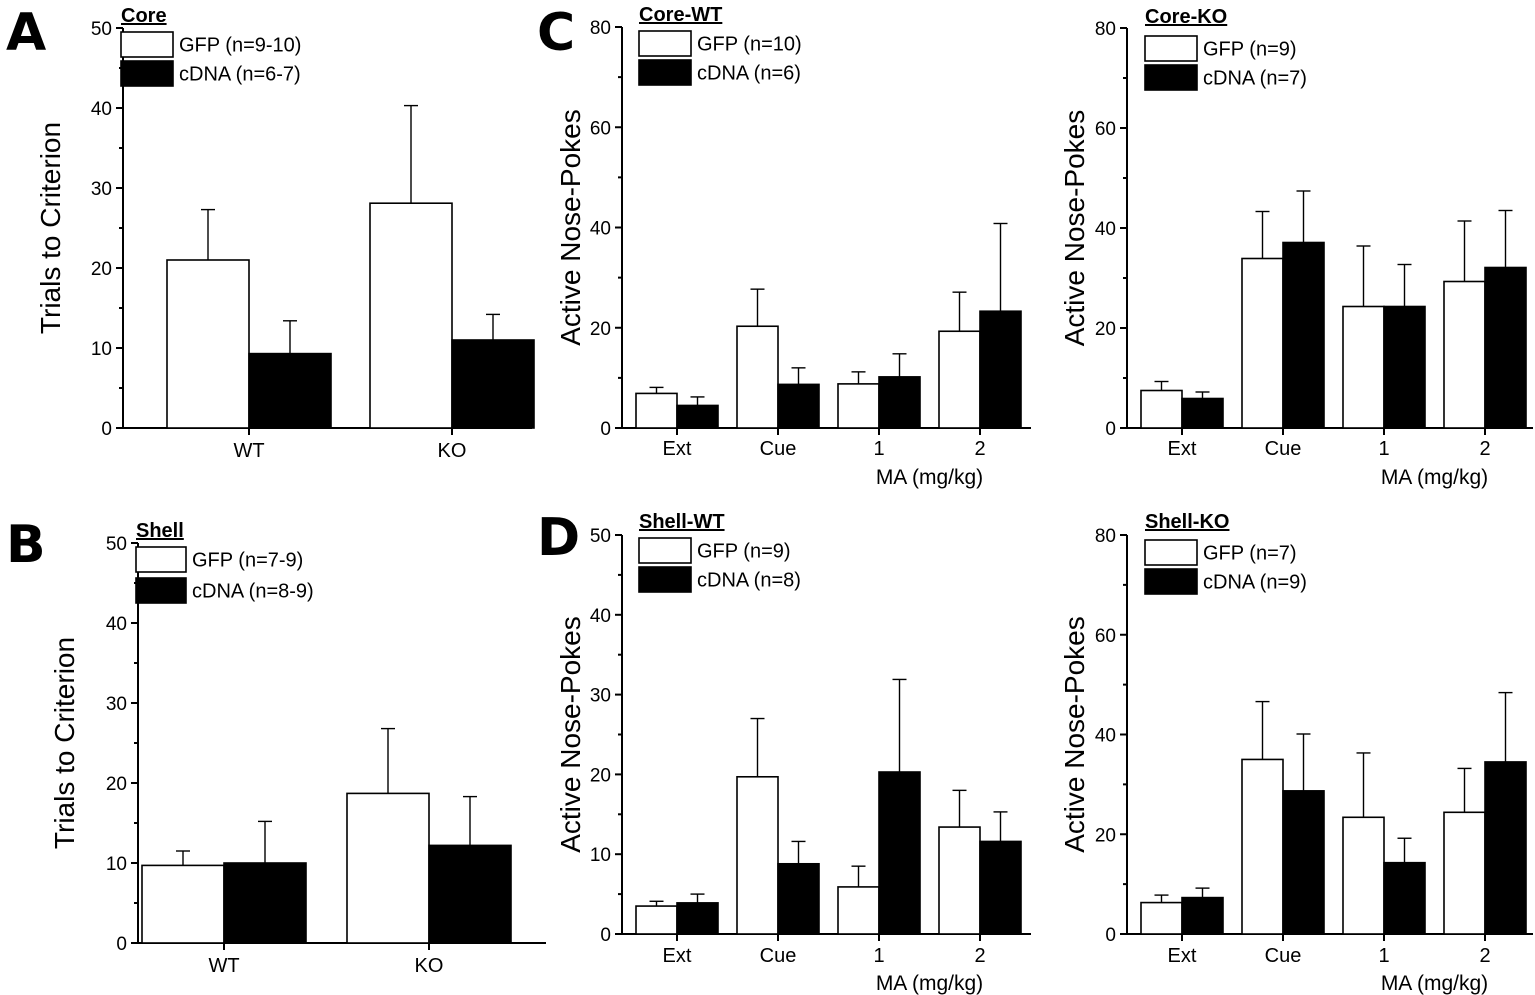 The height and width of the screenshot is (995, 1535). What do you see at coordinates (116, 704) in the screenshot?
I see `y-tick-label: 30` at bounding box center [116, 704].